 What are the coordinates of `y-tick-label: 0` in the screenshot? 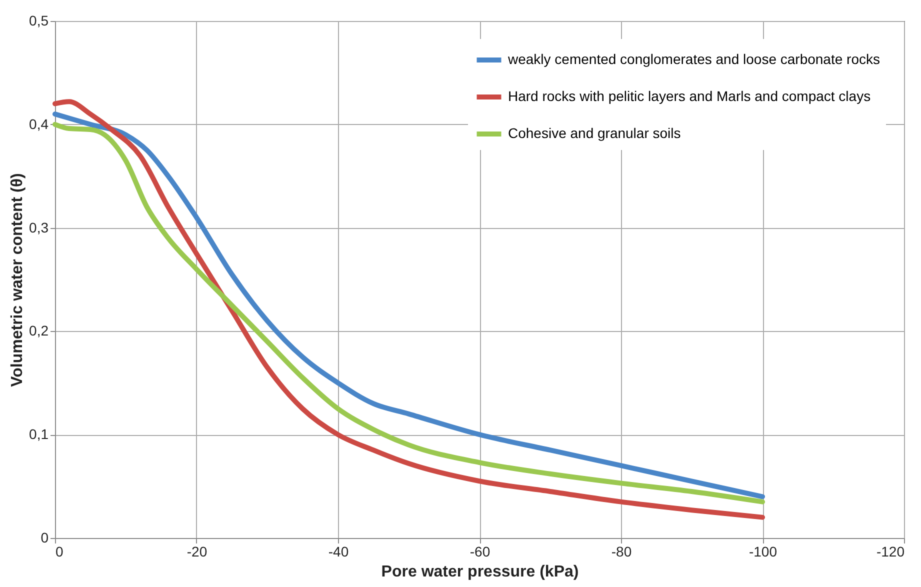 It's located at (44, 538).